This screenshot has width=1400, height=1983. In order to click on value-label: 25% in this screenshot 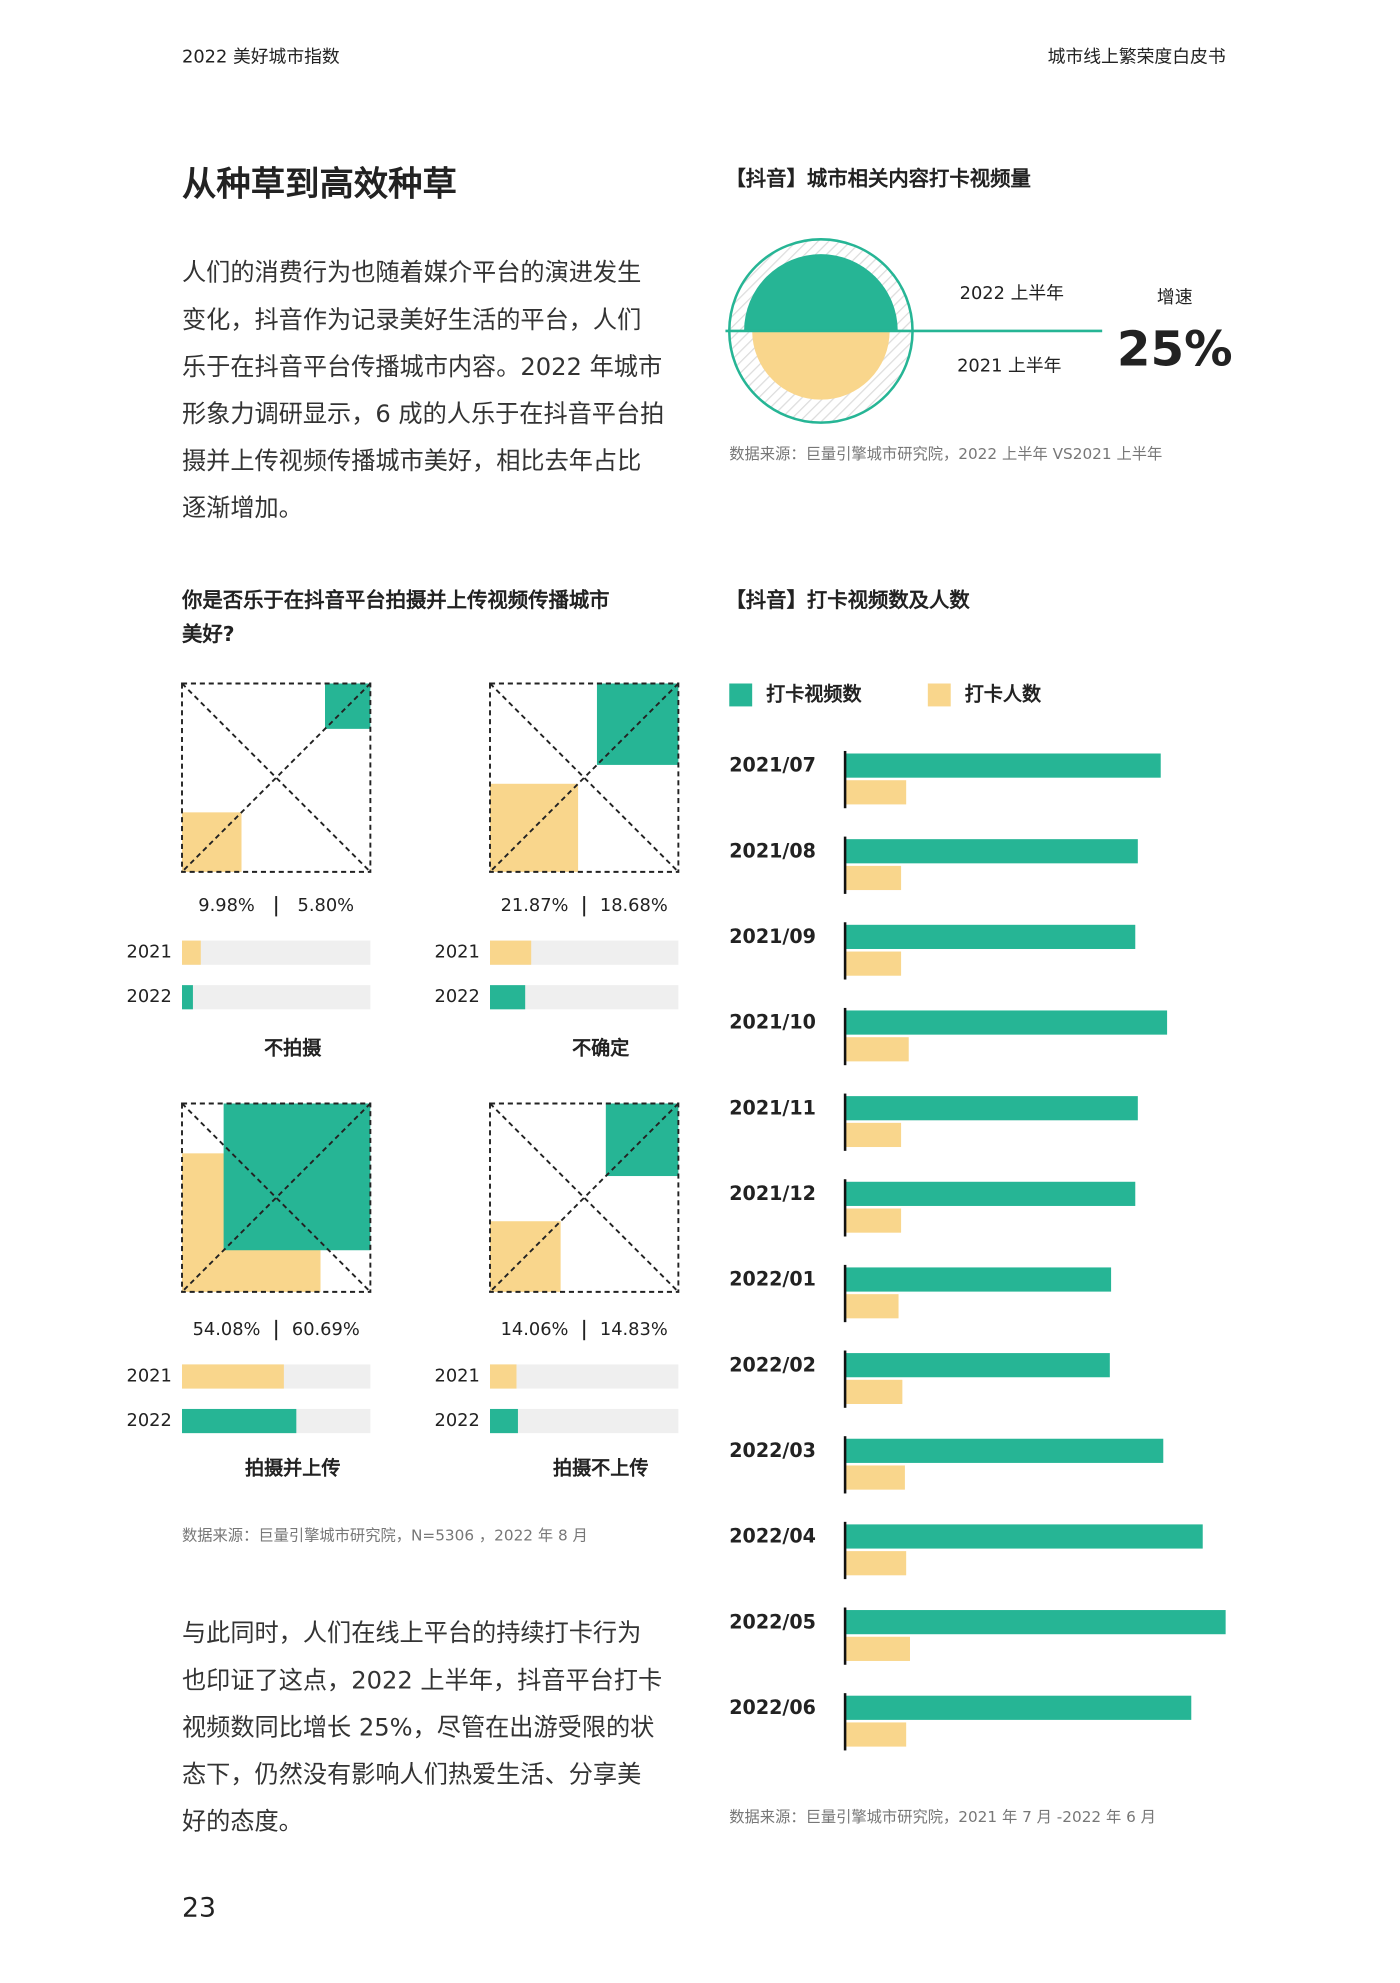, I will do `click(1175, 350)`.